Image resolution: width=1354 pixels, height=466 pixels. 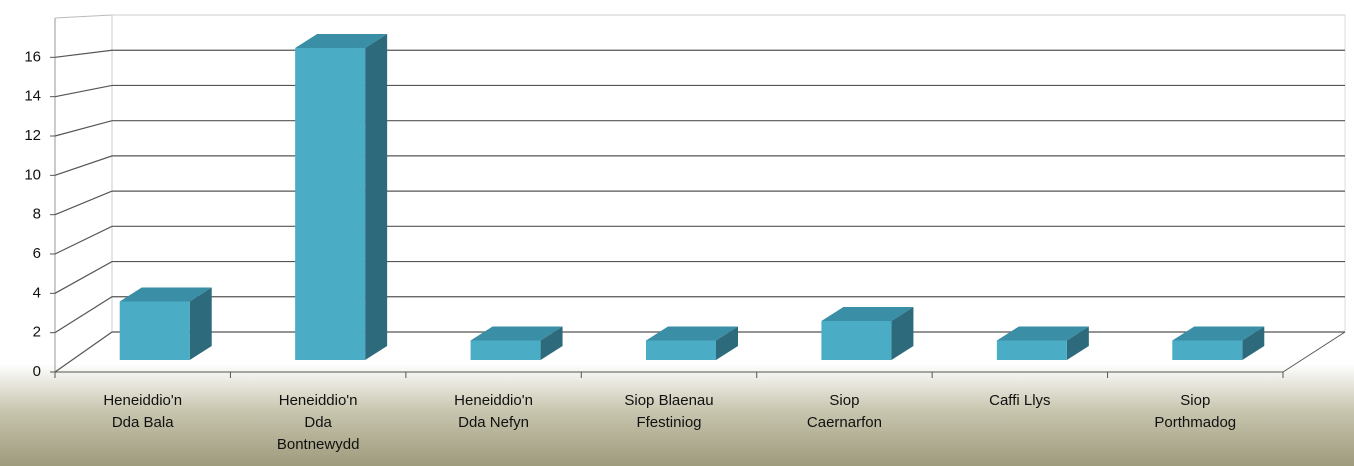 I want to click on floor-right, so click(x=1314, y=352).